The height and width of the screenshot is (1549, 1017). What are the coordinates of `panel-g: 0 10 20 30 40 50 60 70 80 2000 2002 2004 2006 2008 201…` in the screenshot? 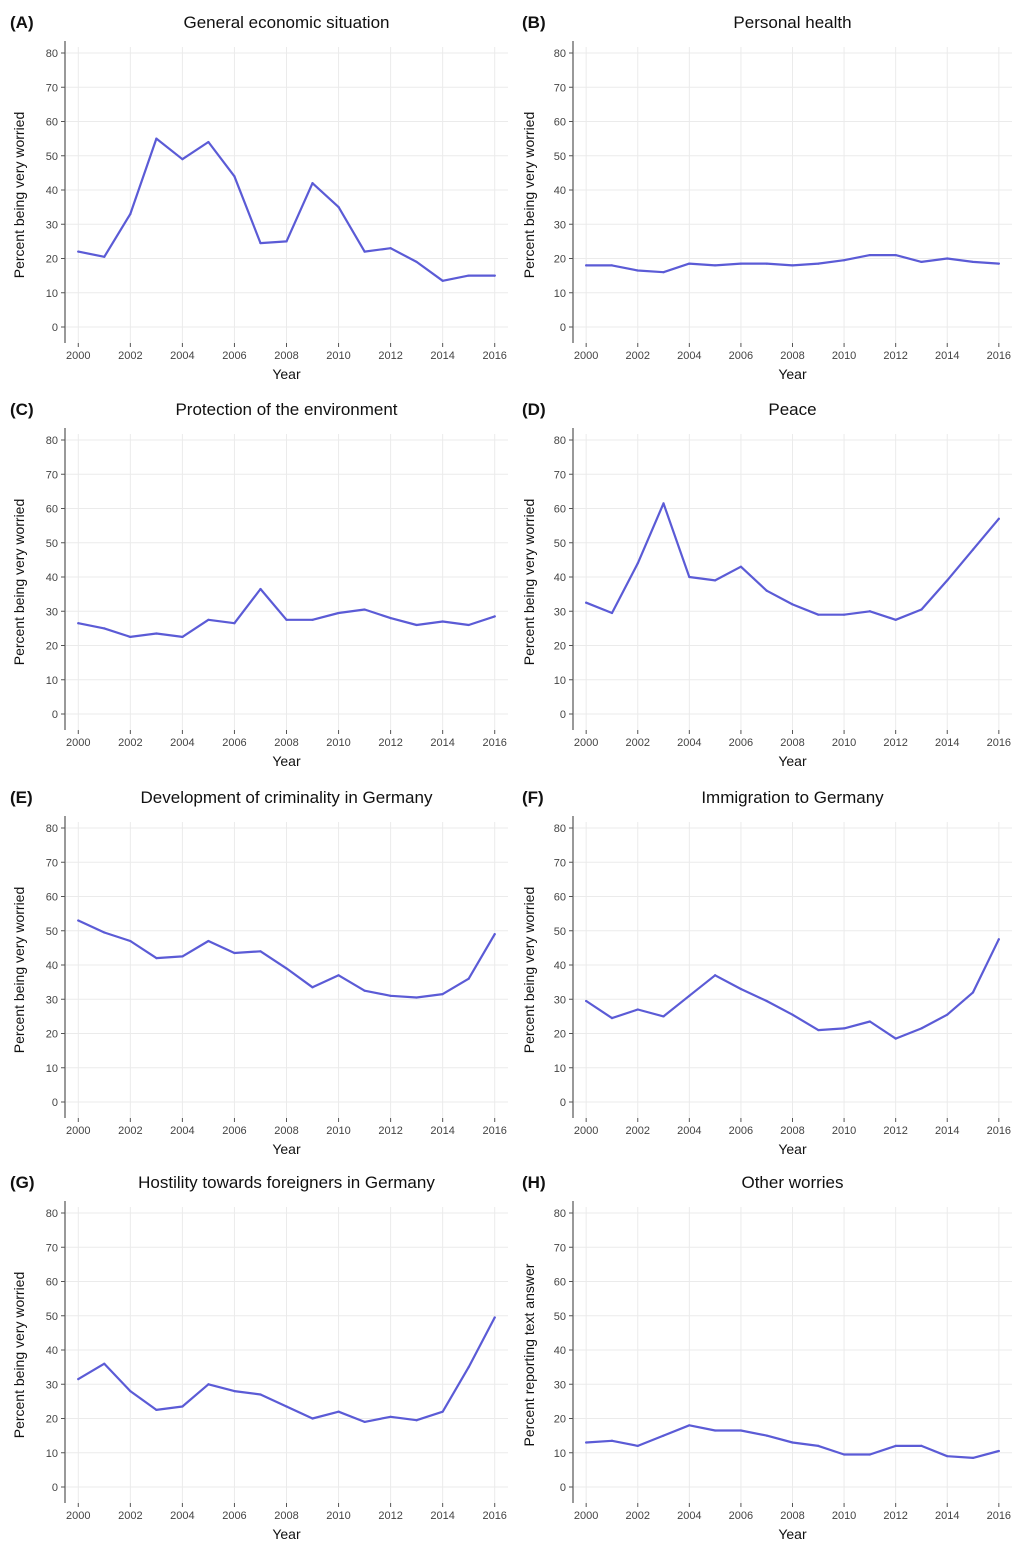 It's located at (259, 1357).